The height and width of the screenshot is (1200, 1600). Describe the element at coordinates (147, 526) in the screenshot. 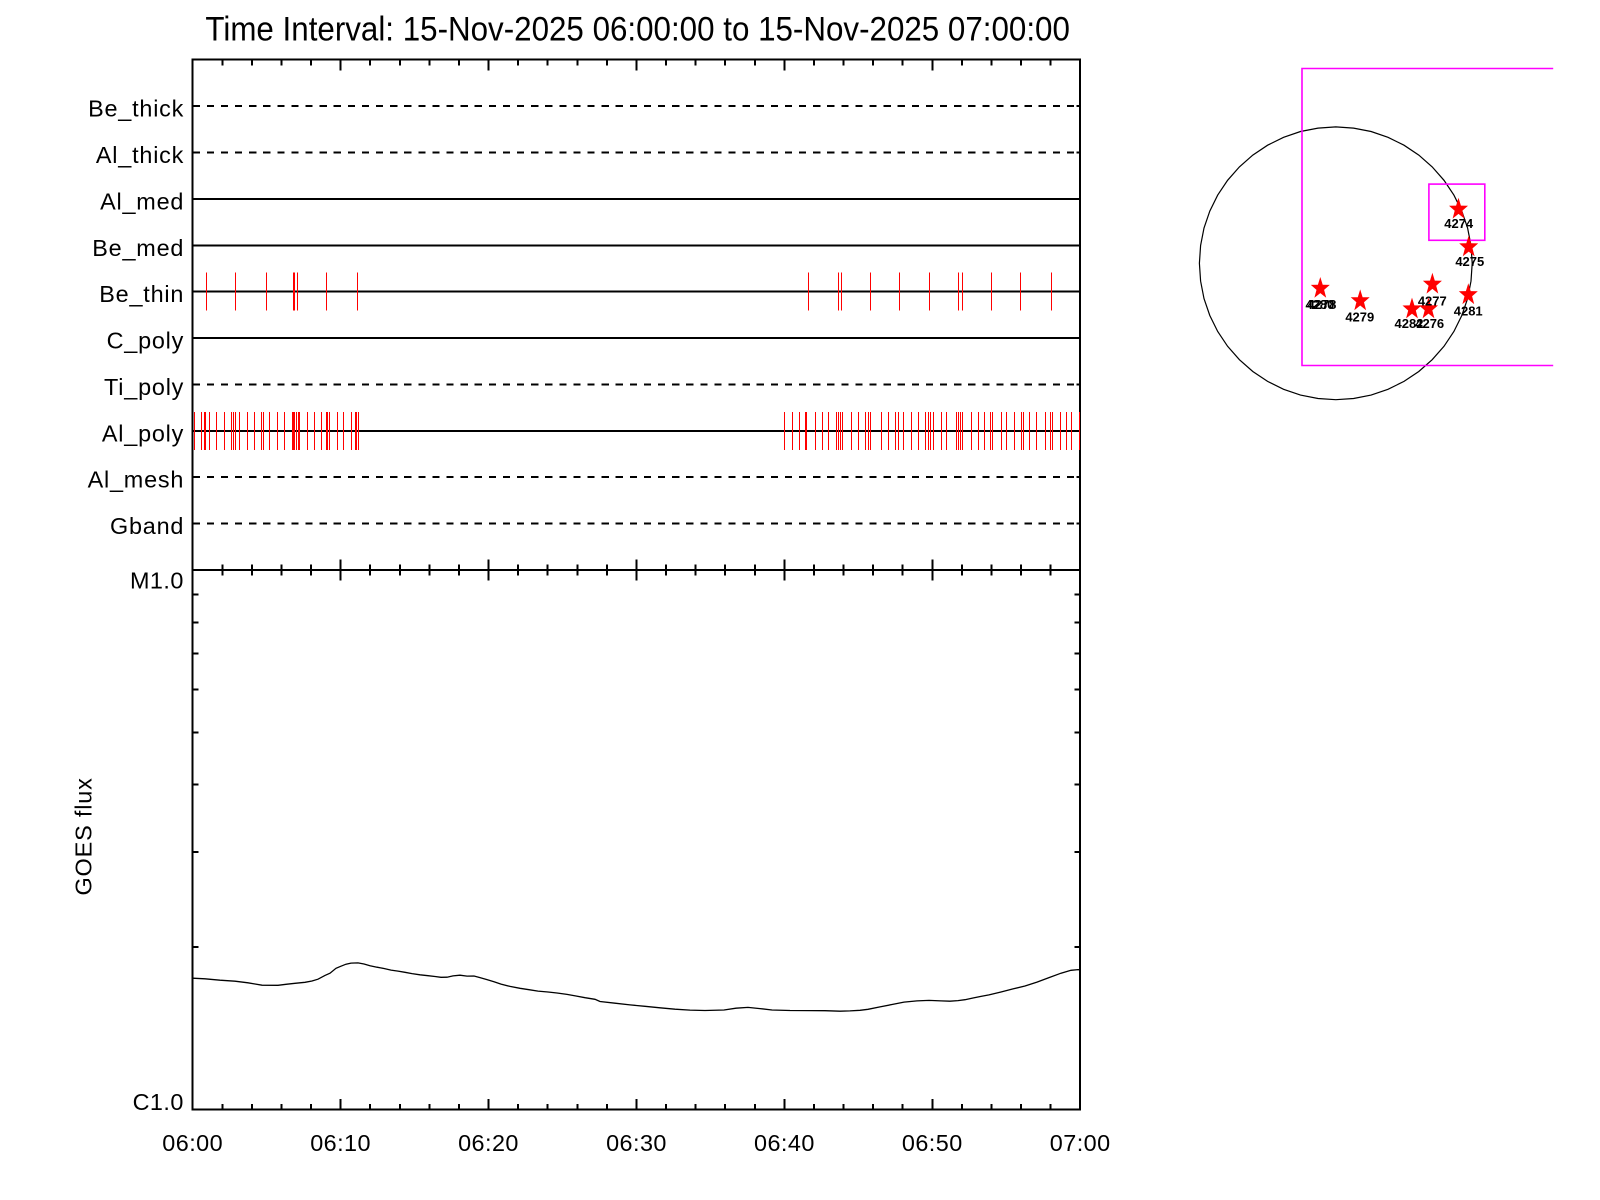

I see `svg-text: Gband` at that location.